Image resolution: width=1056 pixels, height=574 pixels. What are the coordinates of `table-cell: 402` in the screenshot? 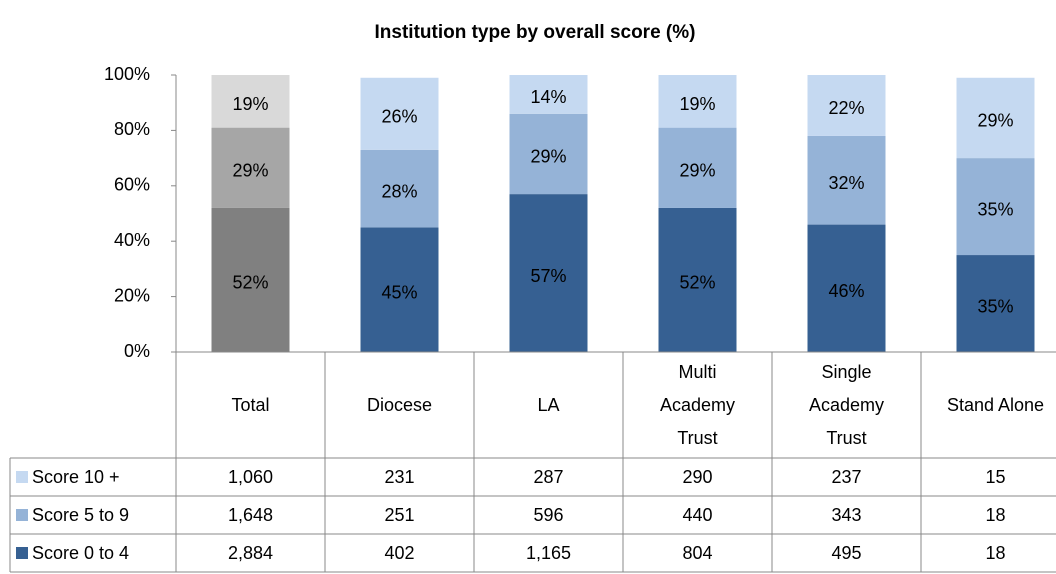 It's located at (399, 553).